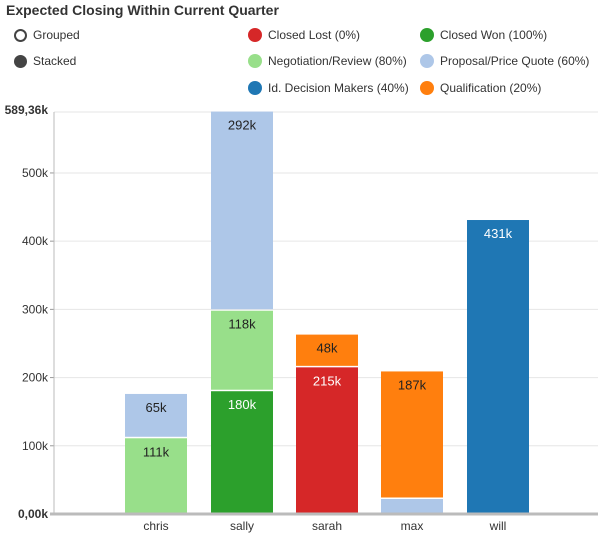 This screenshot has width=611, height=538. I want to click on bar-chris-s3, so click(156, 415).